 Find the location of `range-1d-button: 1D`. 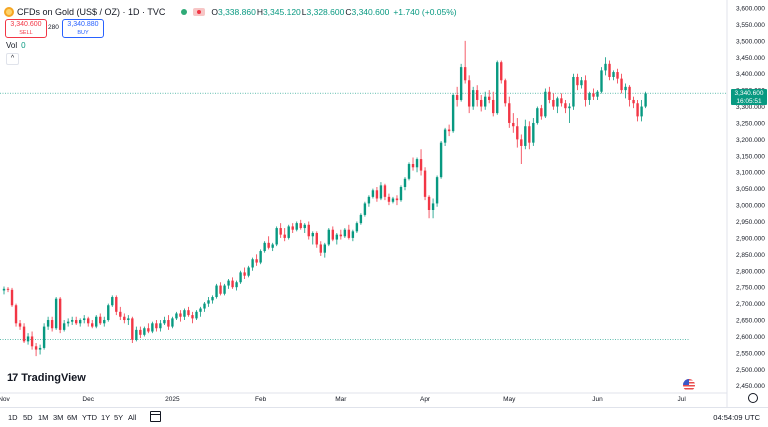

range-1d-button: 1D is located at coordinates (13, 417).